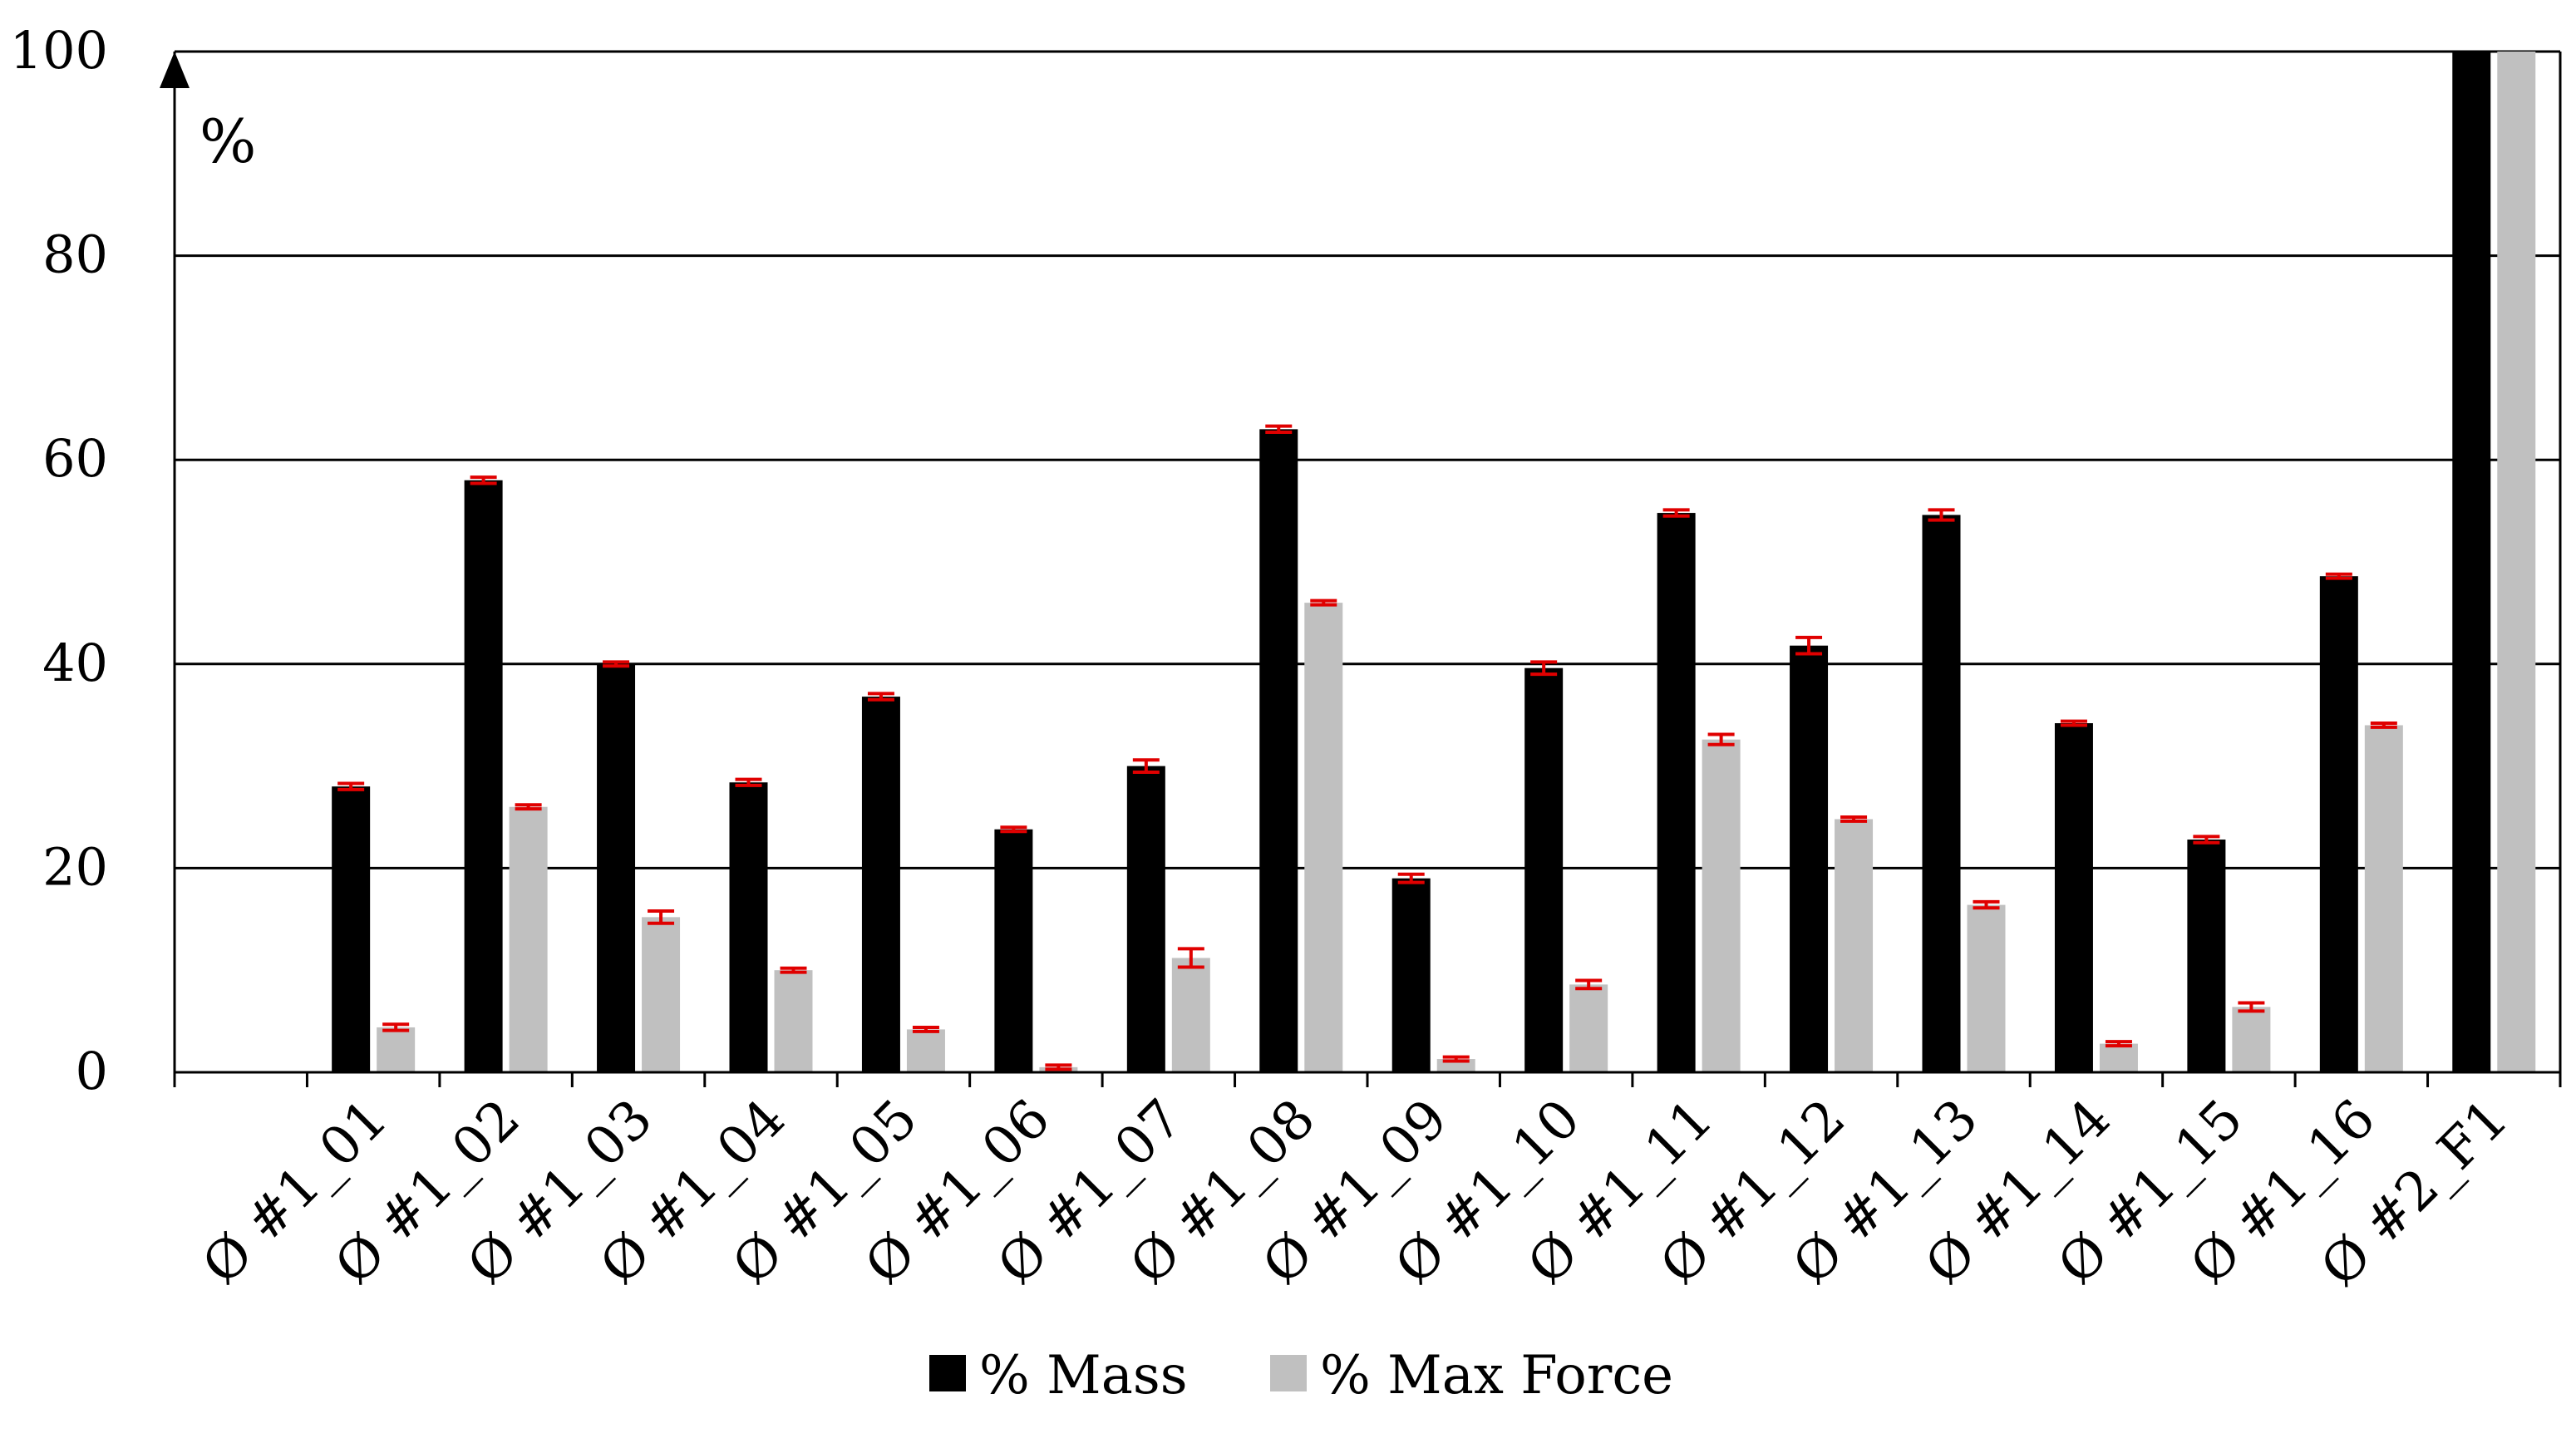  I want to click on y-tick-label-20: 20, so click(75, 866).